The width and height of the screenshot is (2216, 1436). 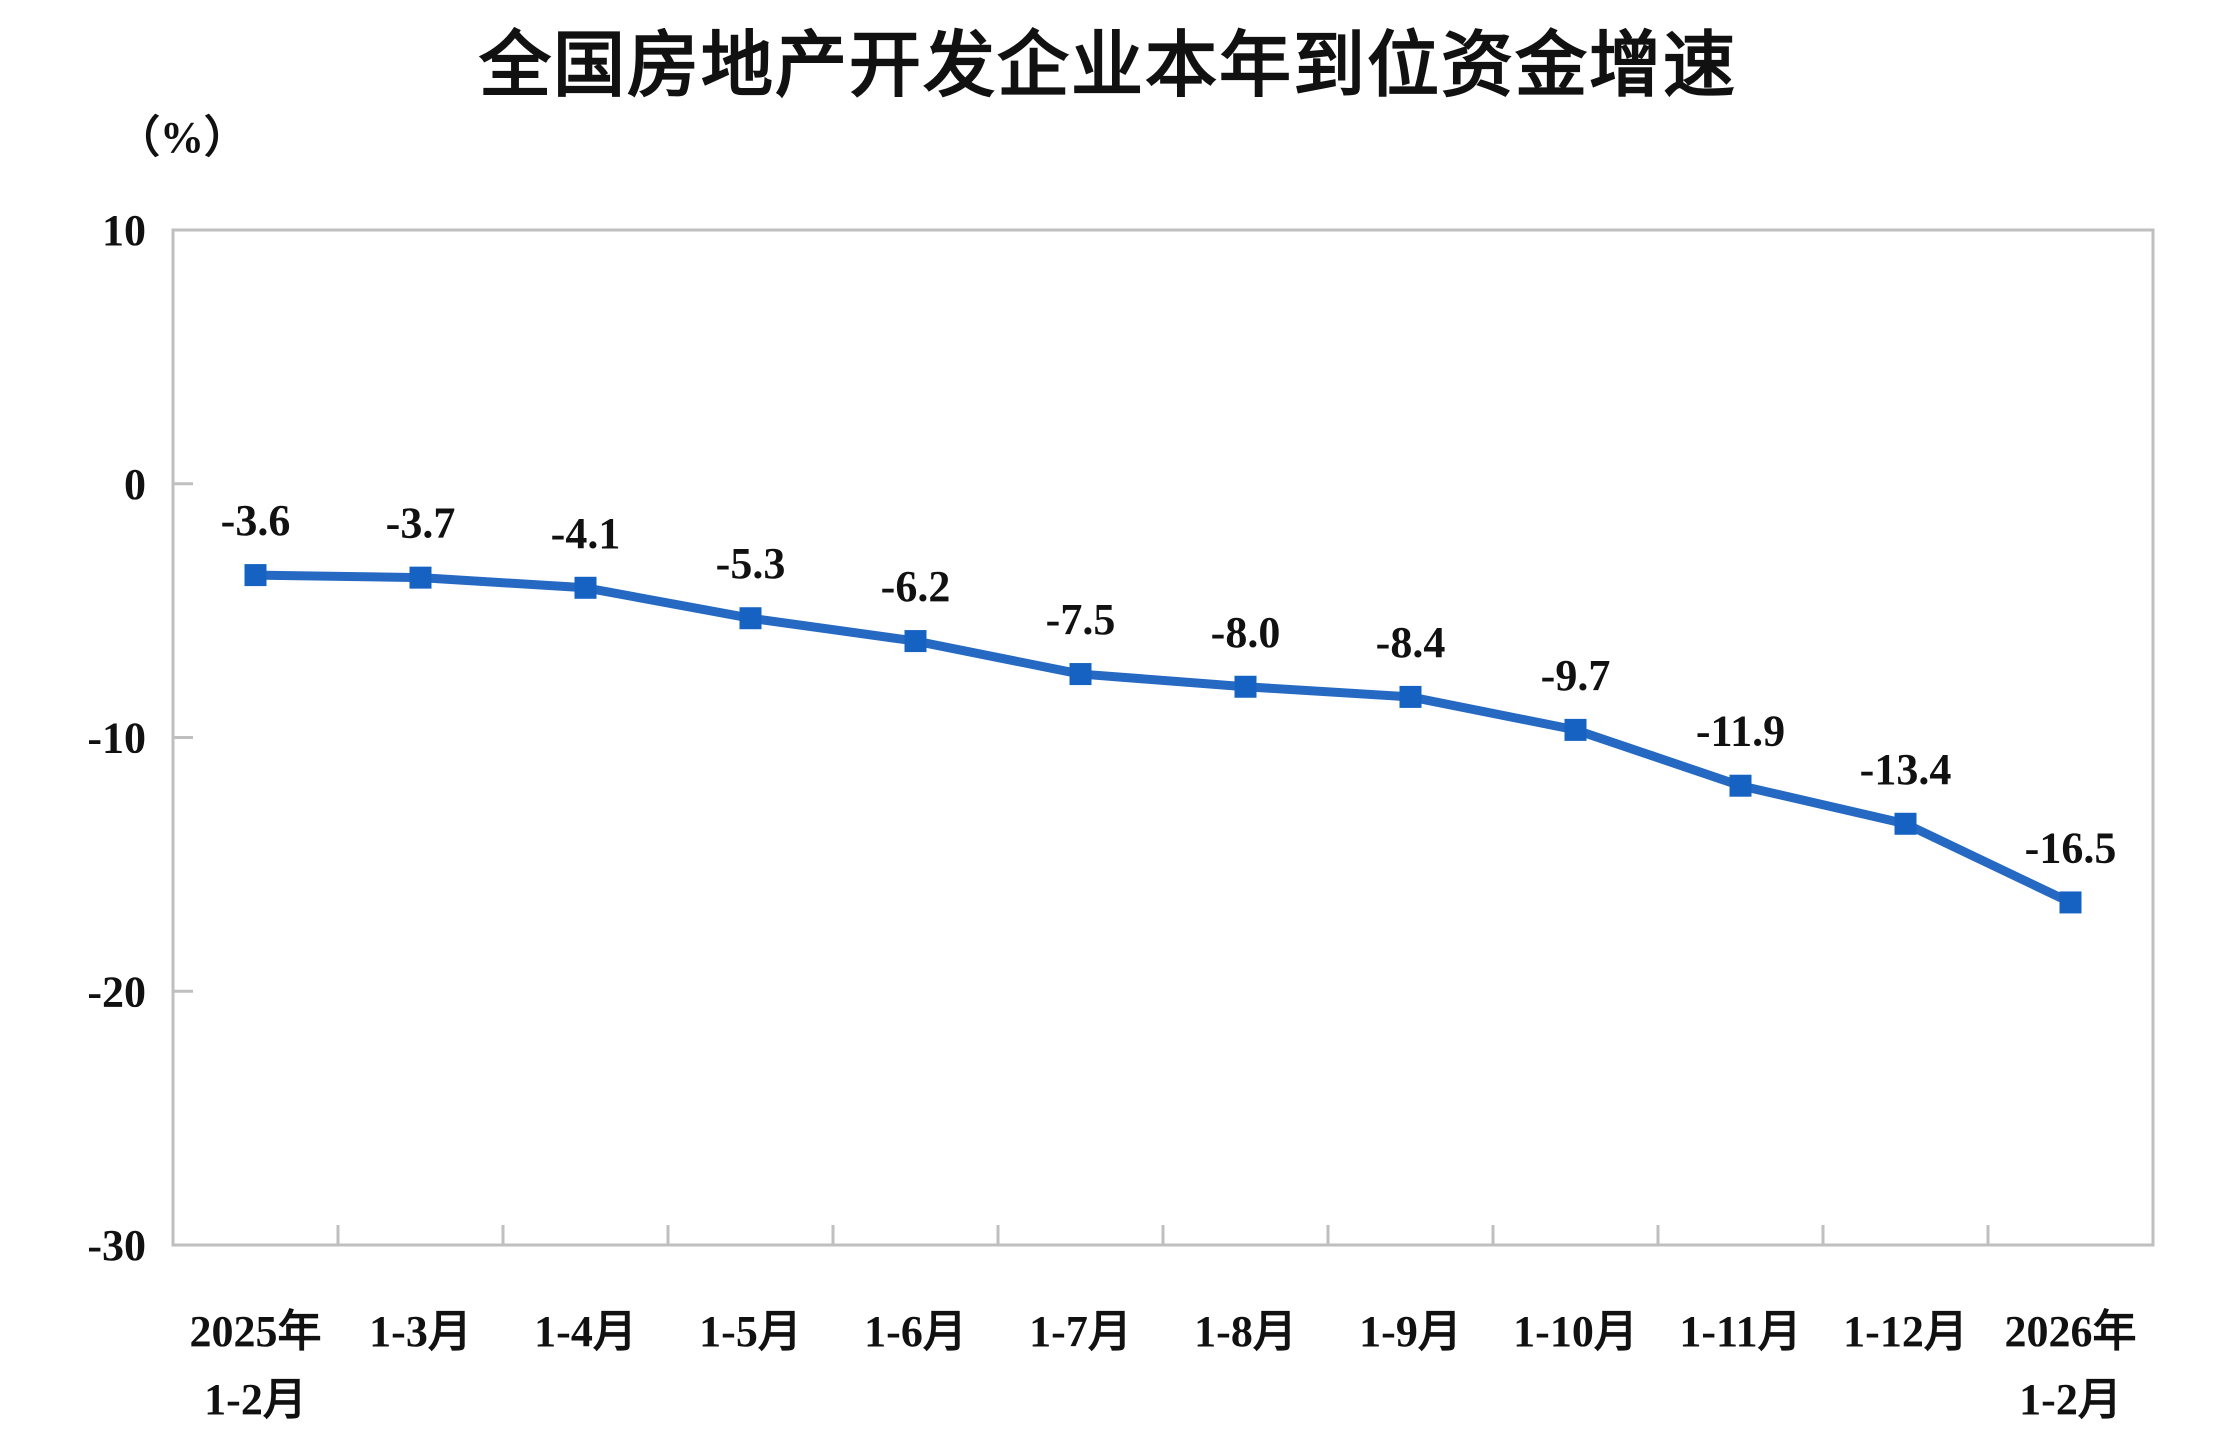 I want to click on data-label: -9.7, so click(x=1576, y=675).